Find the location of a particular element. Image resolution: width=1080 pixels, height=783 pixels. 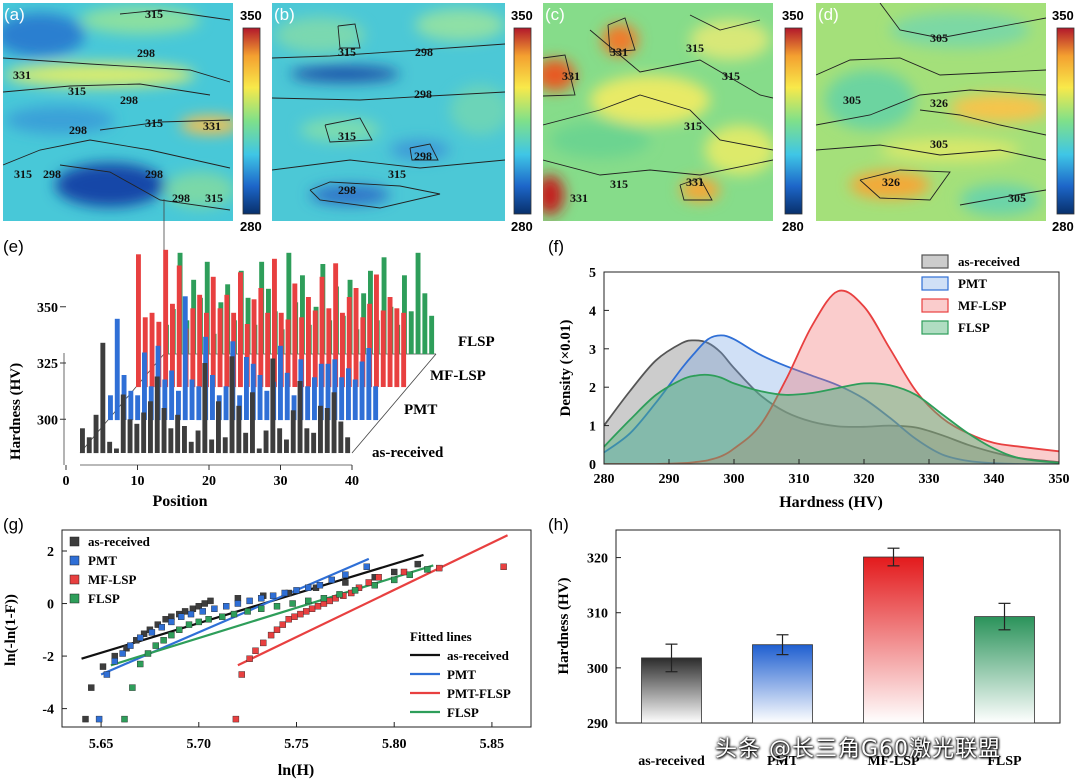

panel-g-fit-legend-label: FLSP is located at coordinates (463, 712).